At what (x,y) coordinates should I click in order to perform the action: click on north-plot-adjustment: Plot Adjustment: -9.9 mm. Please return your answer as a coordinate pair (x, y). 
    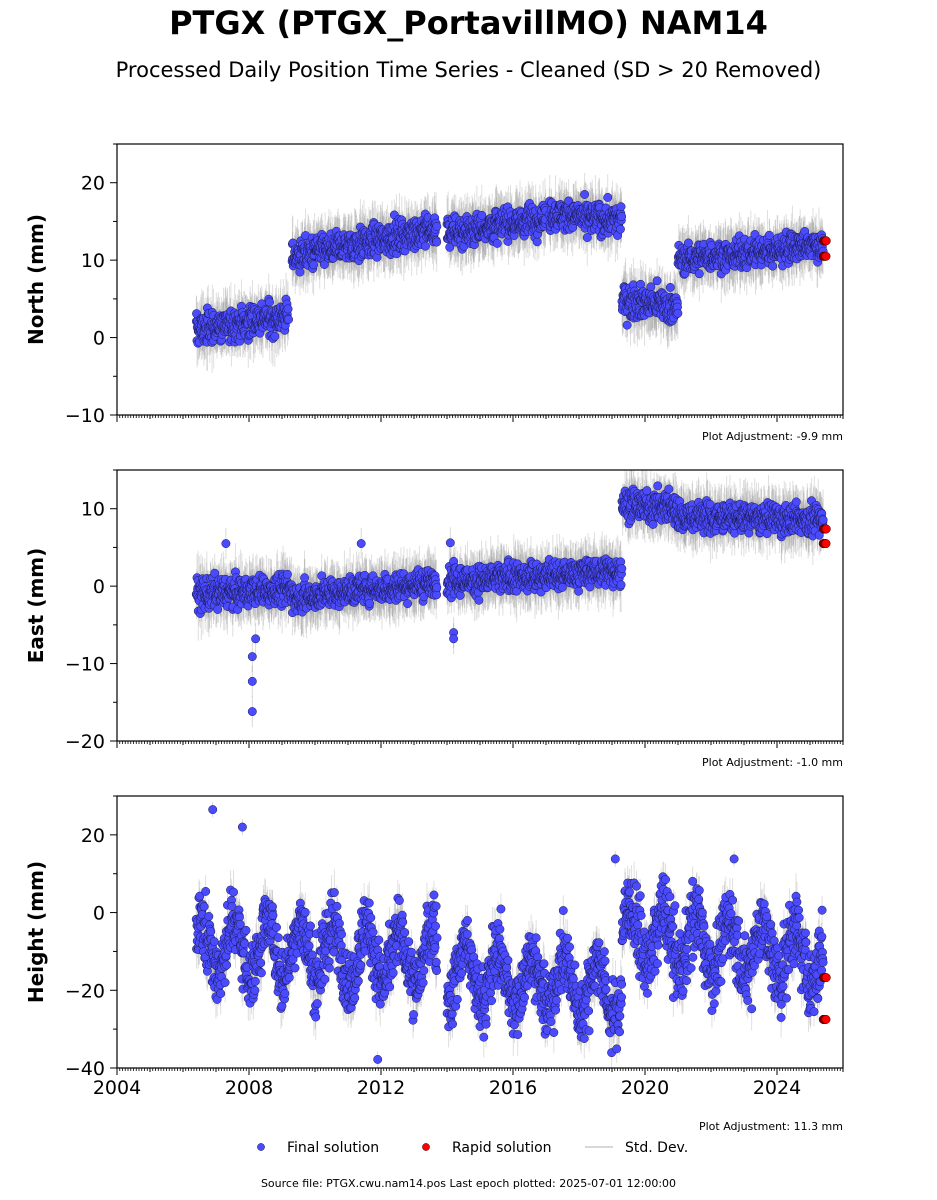
    Looking at the image, I should click on (772, 436).